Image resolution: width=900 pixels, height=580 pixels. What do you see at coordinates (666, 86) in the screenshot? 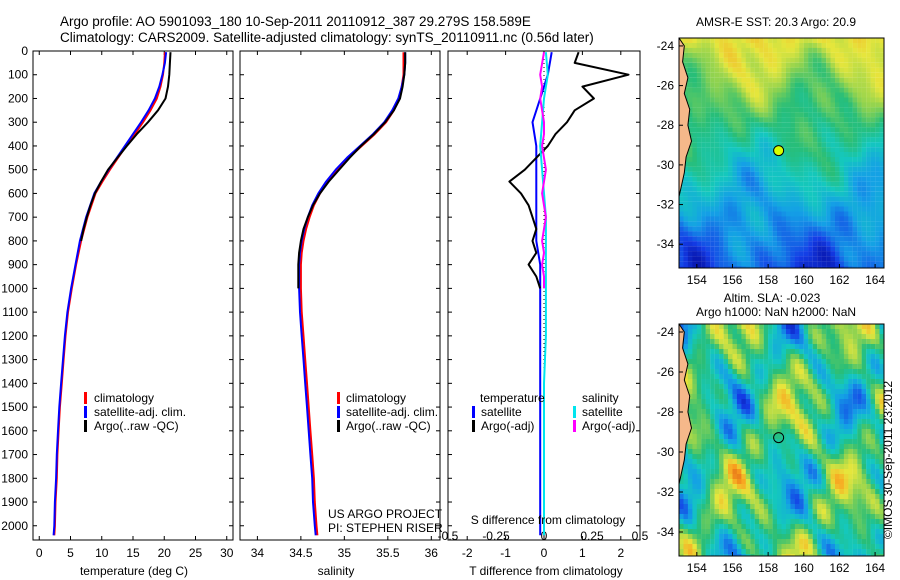
I see `y-tick-label: -26` at bounding box center [666, 86].